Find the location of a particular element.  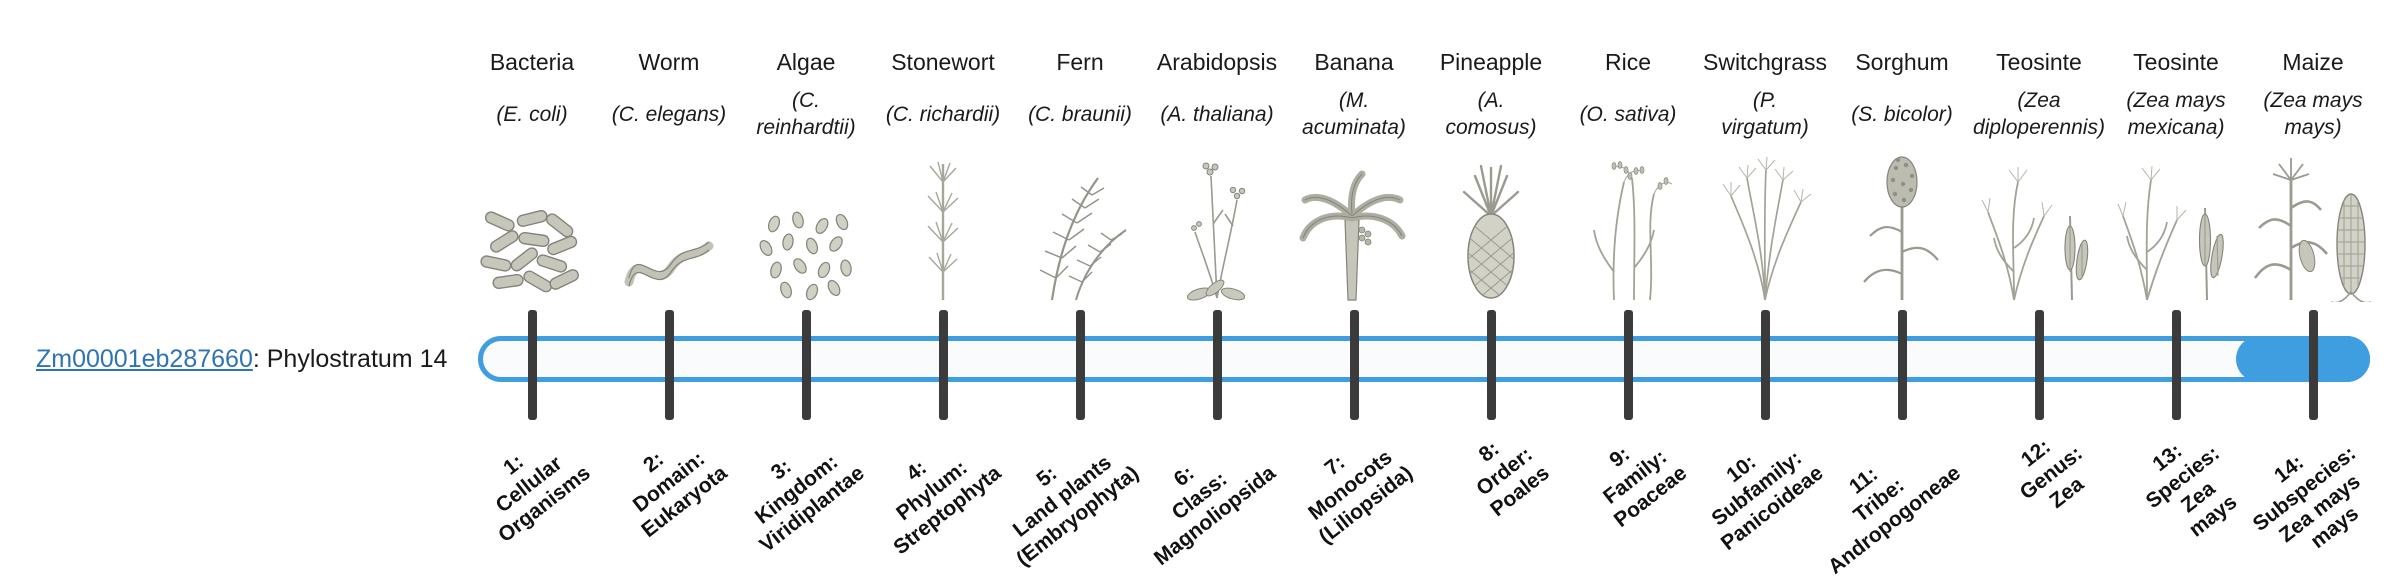

stratum-label-5: 5: Land plants (Embryophyta) is located at coordinates (1075, 510).